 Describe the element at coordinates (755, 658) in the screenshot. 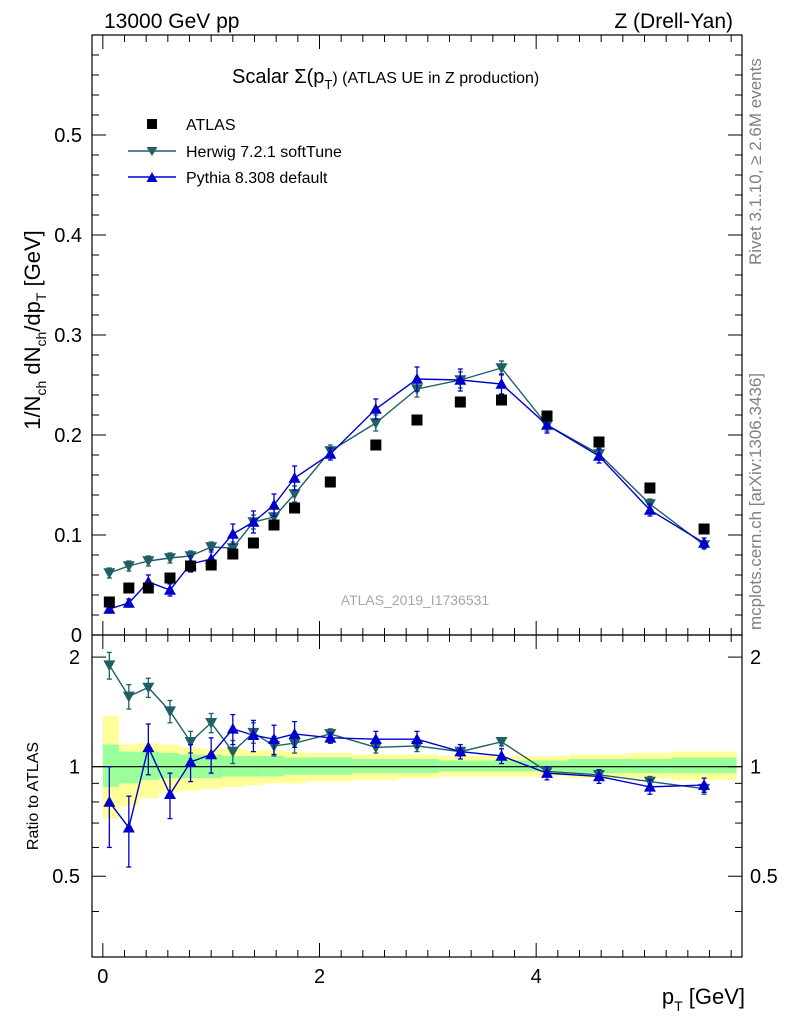

I see `ratio-tick-label-right: 2` at that location.